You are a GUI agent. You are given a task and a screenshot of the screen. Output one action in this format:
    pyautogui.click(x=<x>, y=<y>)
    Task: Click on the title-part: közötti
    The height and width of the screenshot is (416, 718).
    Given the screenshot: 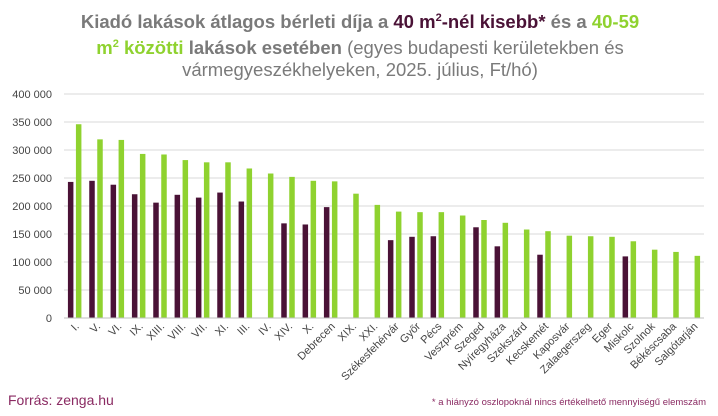 What is the action you would take?
    pyautogui.click(x=151, y=48)
    